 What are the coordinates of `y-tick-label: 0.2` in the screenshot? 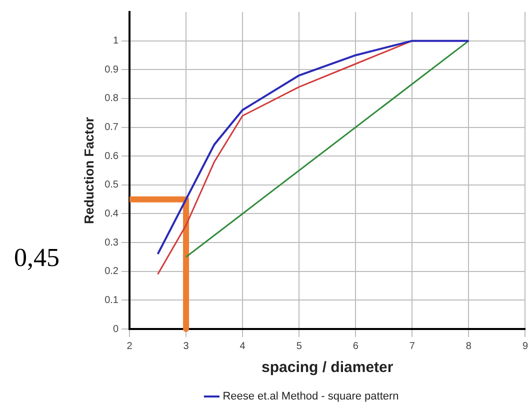 It's located at (111, 272).